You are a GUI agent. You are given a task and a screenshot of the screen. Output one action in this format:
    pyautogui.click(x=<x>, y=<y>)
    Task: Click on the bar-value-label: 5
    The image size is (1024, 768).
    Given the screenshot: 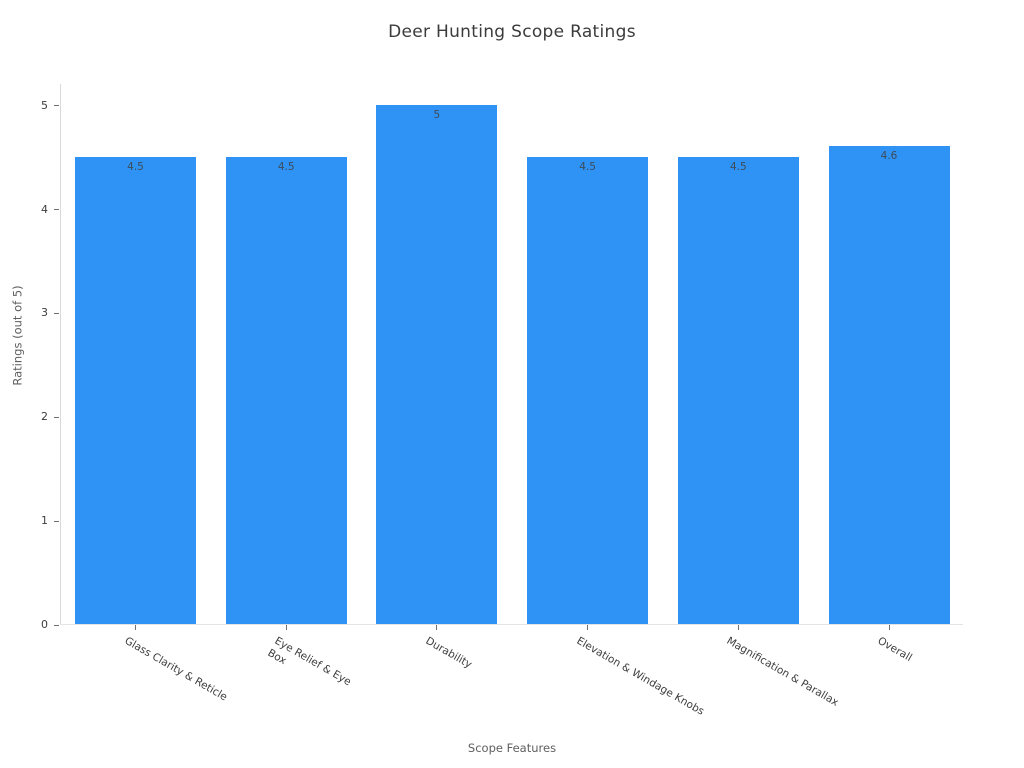 What is the action you would take?
    pyautogui.click(x=437, y=114)
    